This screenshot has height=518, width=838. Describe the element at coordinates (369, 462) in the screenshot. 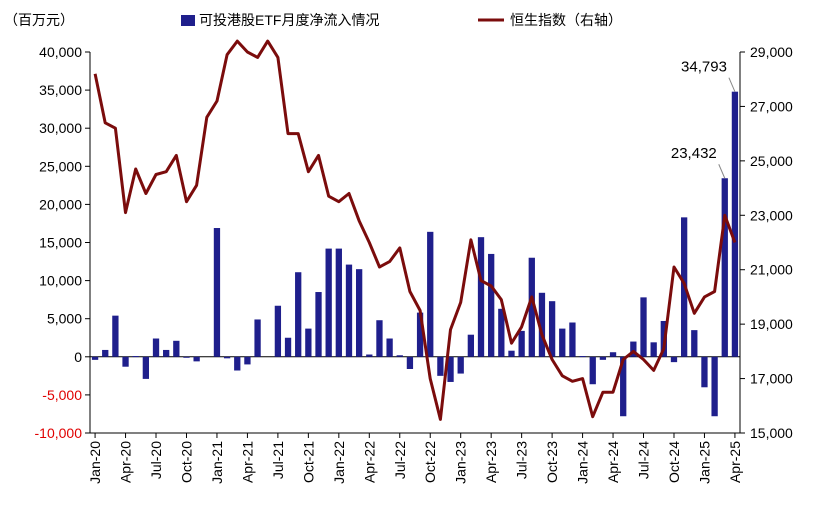

I see `x-tick-label: Apr-22` at that location.